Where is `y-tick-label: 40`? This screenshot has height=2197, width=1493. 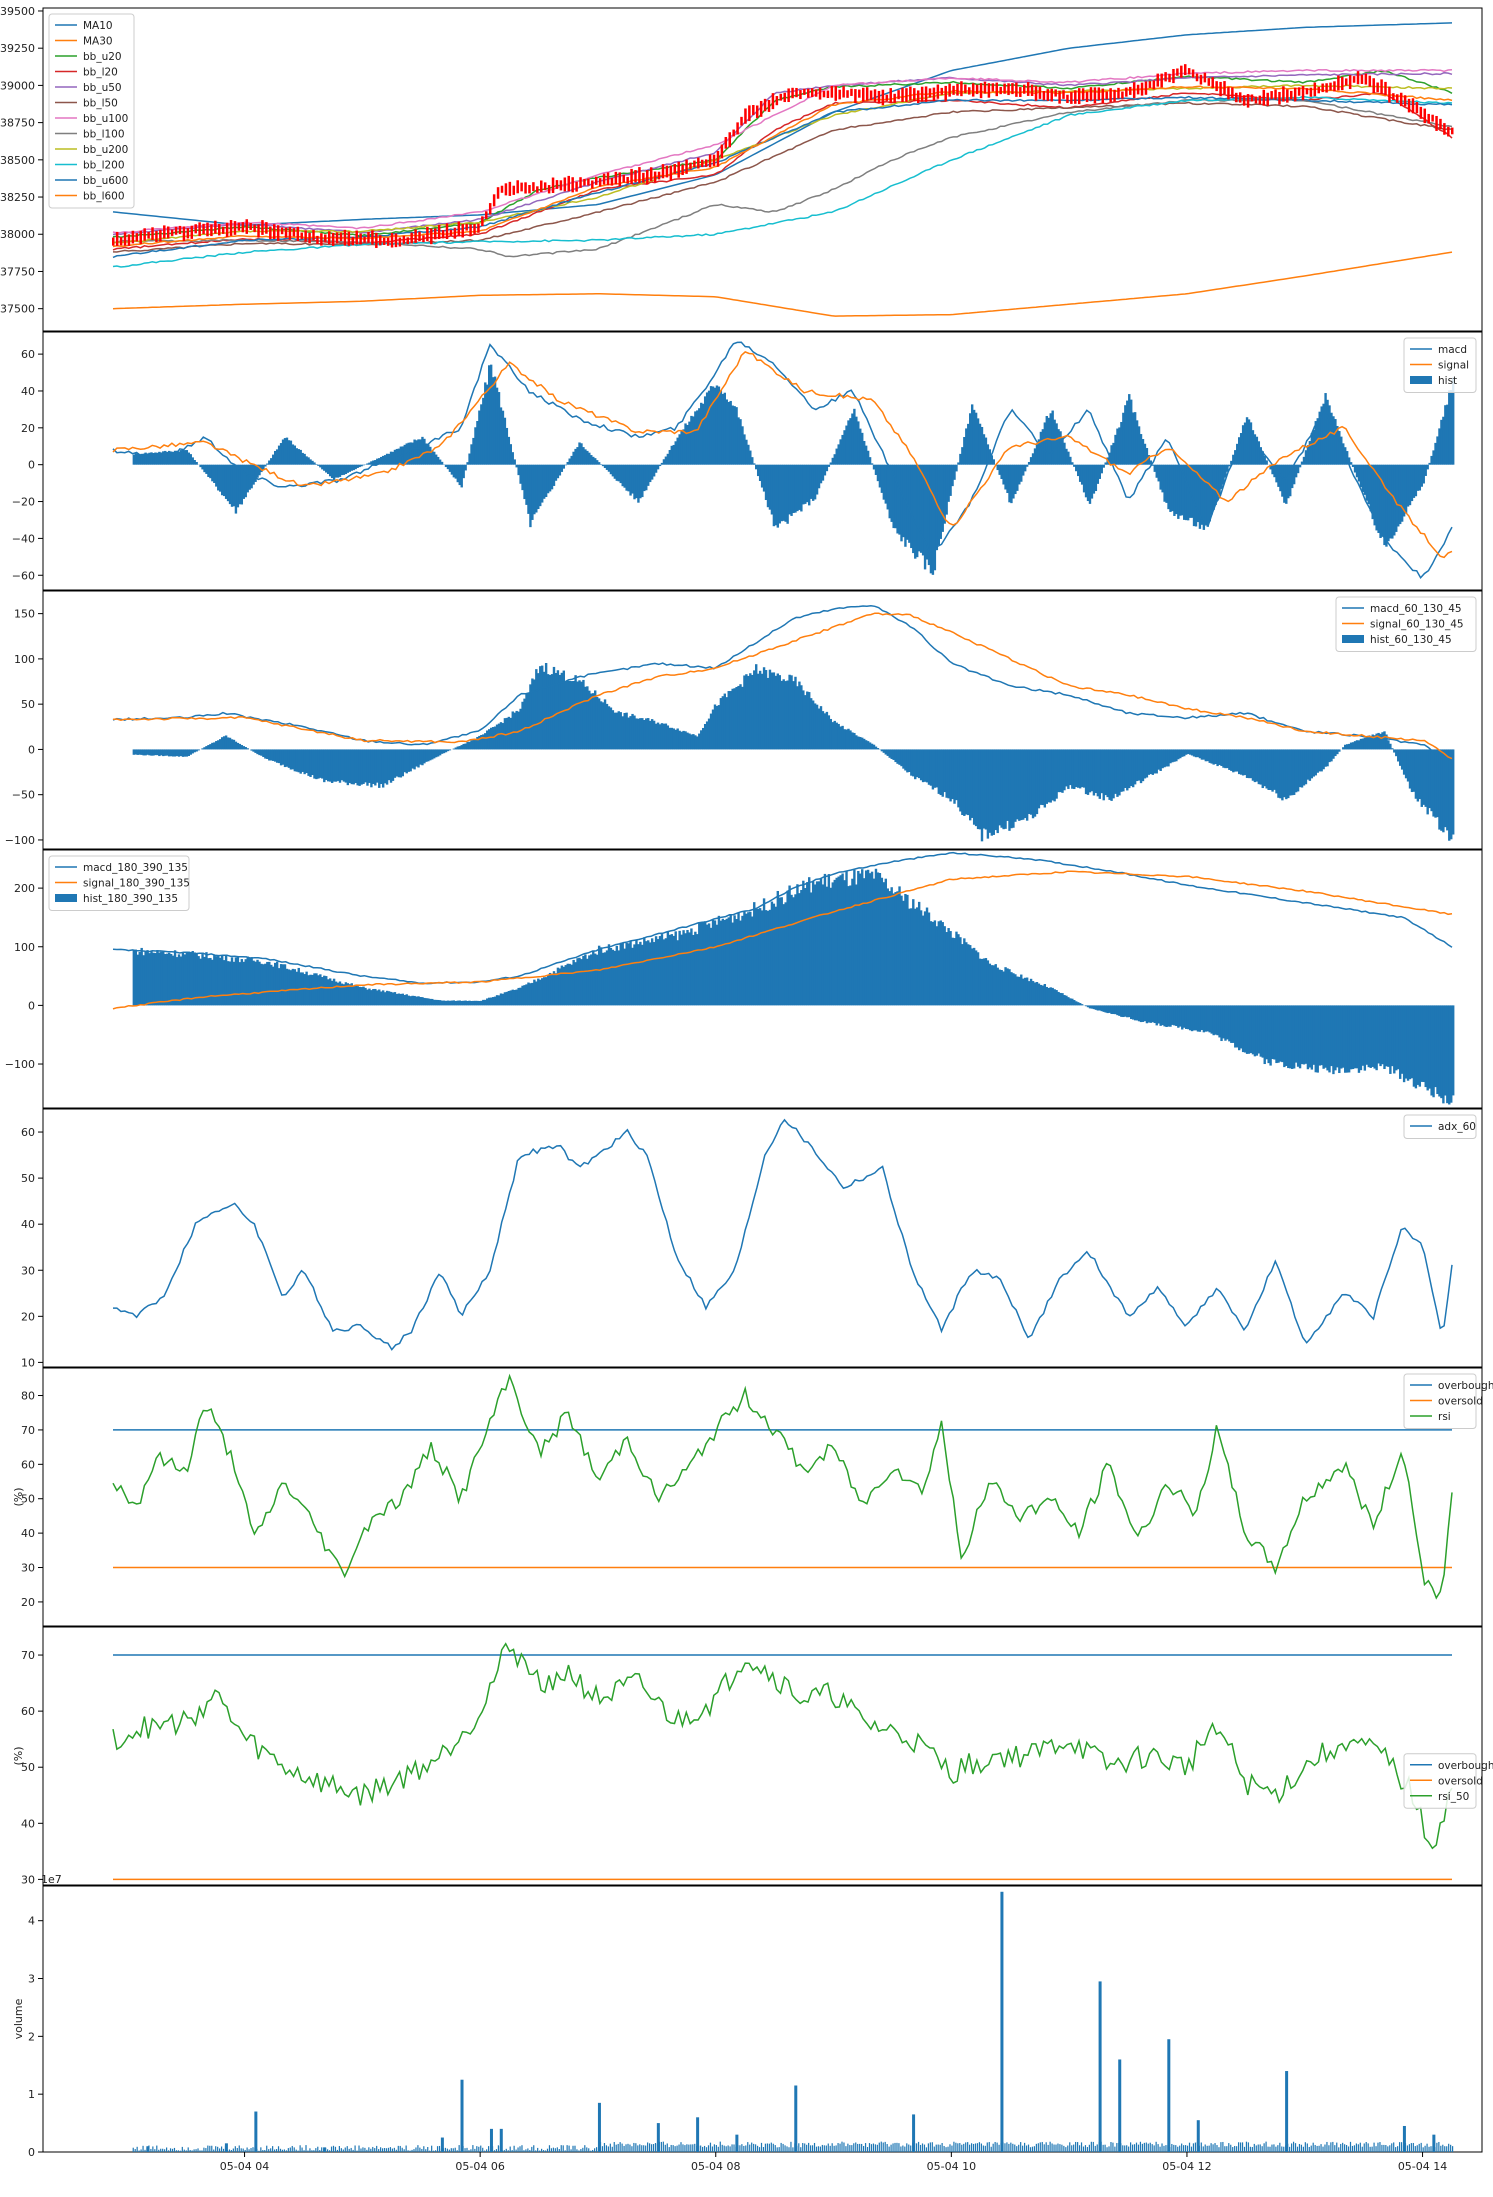
y-tick-label: 40 is located at coordinates (28, 391).